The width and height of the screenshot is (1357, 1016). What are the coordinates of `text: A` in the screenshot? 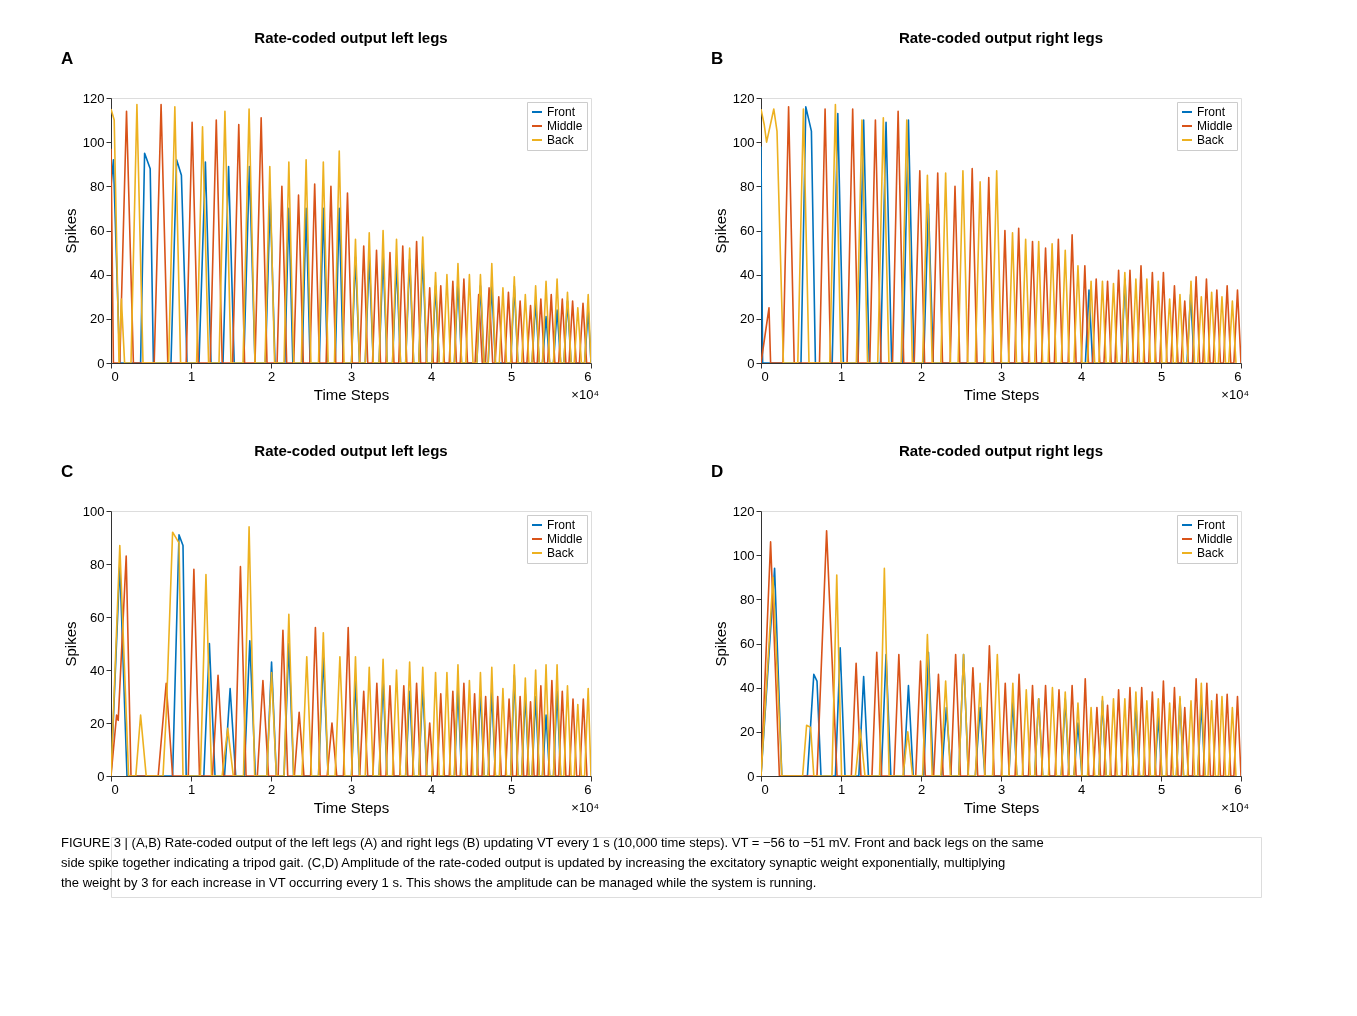 It's located at (67, 58).